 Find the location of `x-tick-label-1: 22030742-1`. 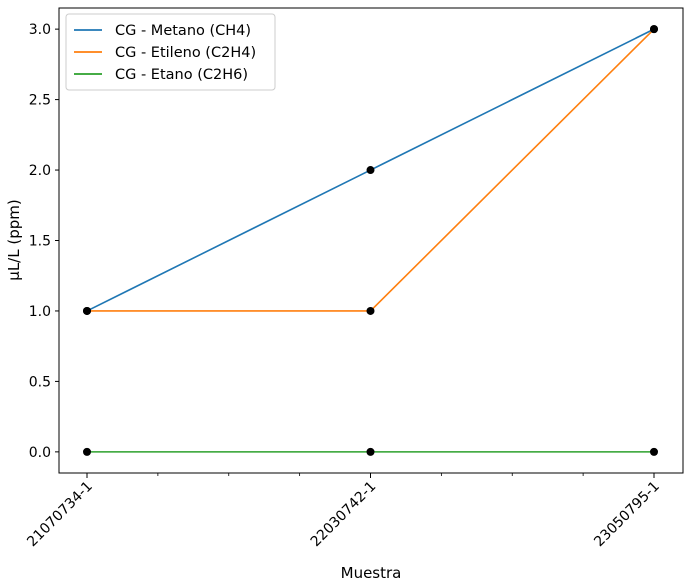

x-tick-label-1: 22030742-1 is located at coordinates (344, 515).